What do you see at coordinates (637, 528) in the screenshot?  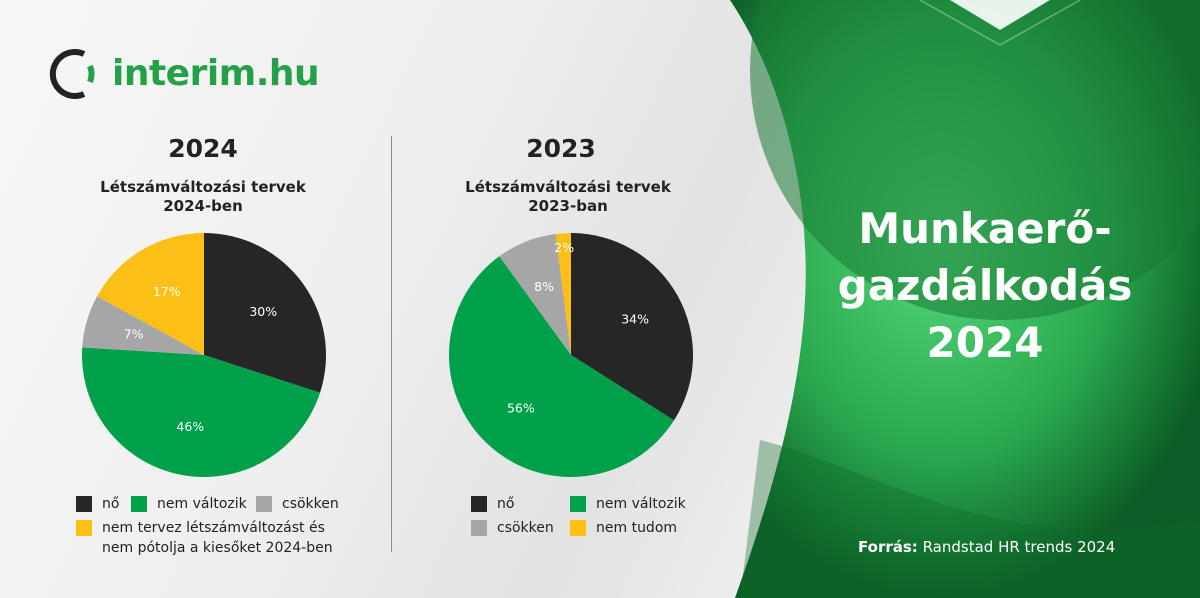 I see `legend-label: nem tudom` at bounding box center [637, 528].